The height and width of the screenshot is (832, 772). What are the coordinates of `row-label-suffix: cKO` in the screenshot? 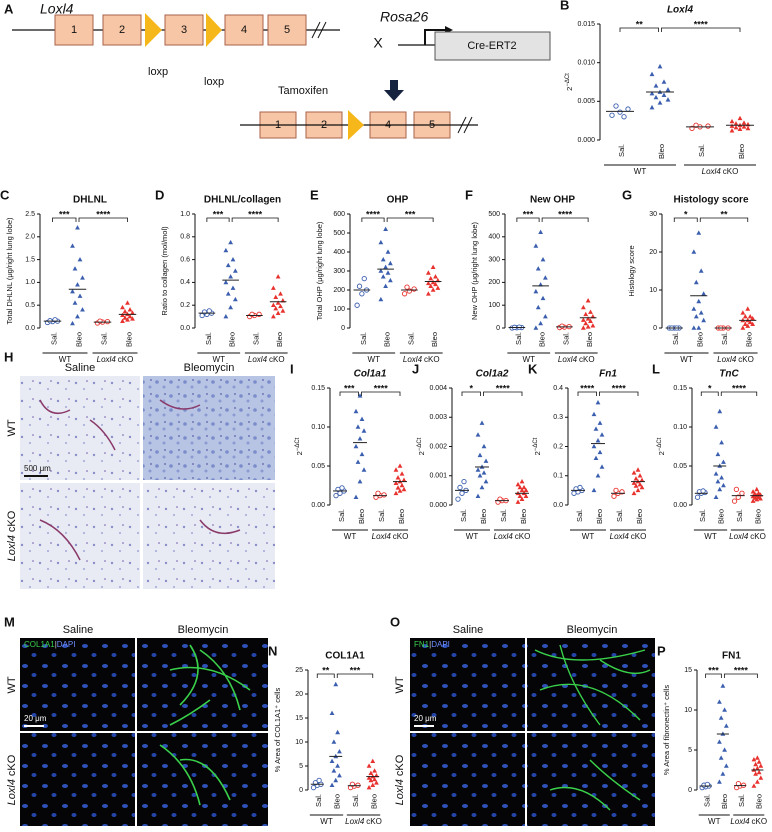 It's located at (12, 521).